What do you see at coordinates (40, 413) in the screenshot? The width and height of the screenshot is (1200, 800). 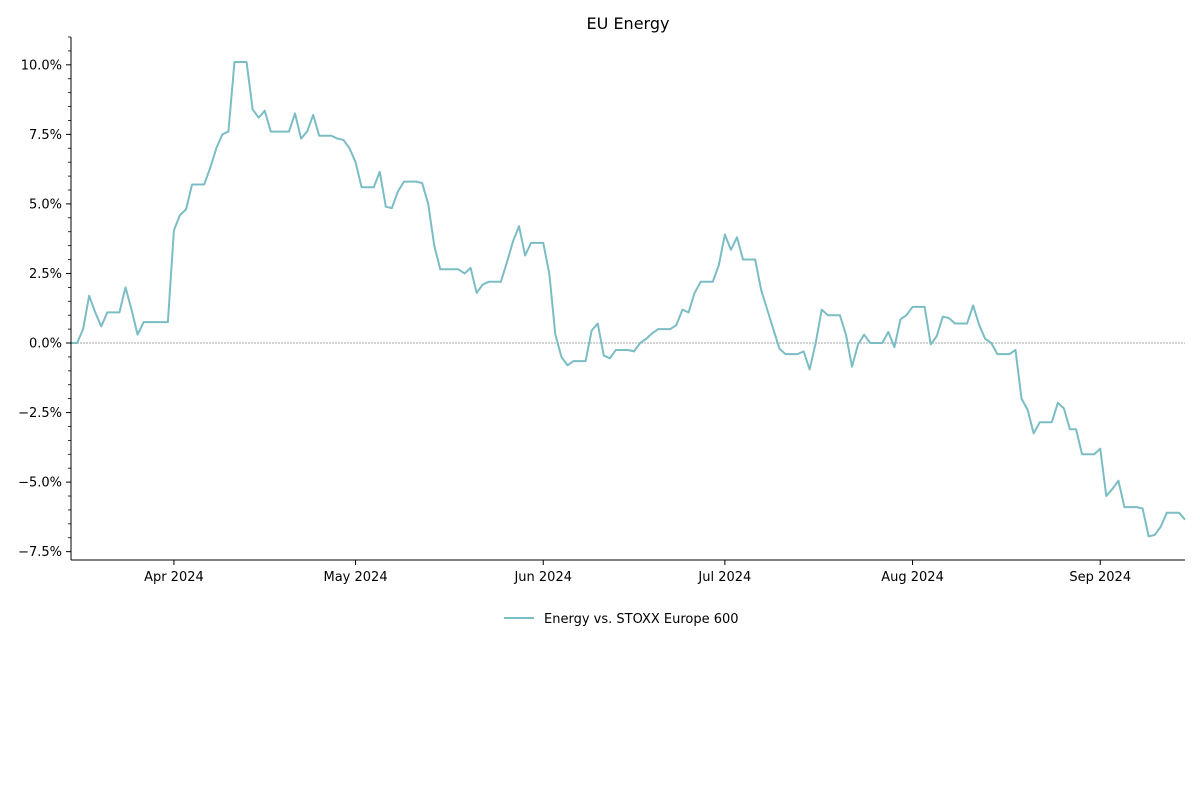 I see `y-tick-label: −2.5%` at bounding box center [40, 413].